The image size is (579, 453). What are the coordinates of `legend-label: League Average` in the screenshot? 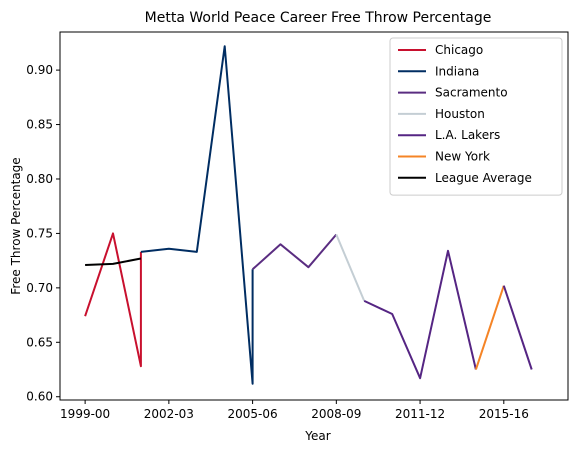 It's located at (483, 178).